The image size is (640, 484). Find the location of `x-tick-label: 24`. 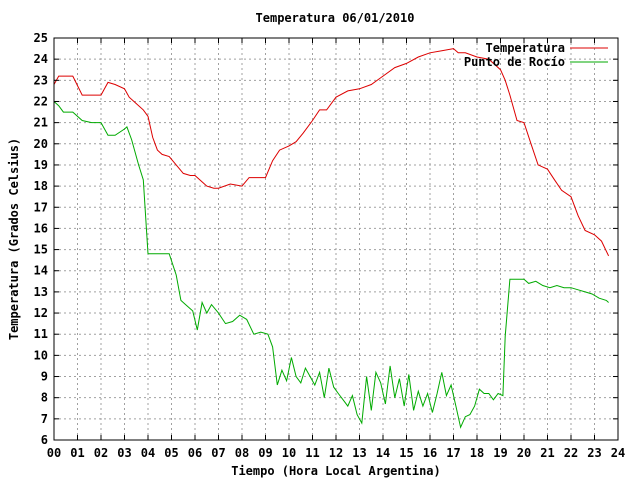

x-tick-label: 24 is located at coordinates (618, 453).